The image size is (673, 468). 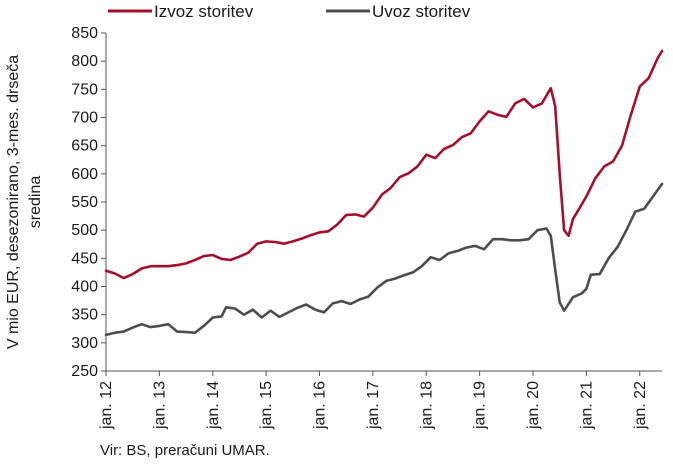 What do you see at coordinates (84, 61) in the screenshot?
I see `y-tick-label: 800` at bounding box center [84, 61].